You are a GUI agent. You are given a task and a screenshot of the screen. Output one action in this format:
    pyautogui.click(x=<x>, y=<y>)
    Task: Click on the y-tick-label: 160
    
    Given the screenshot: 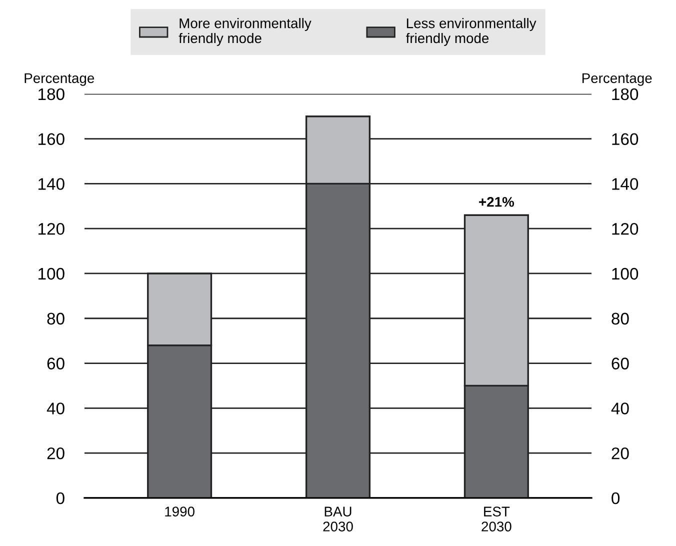 What is the action you would take?
    pyautogui.click(x=51, y=139)
    